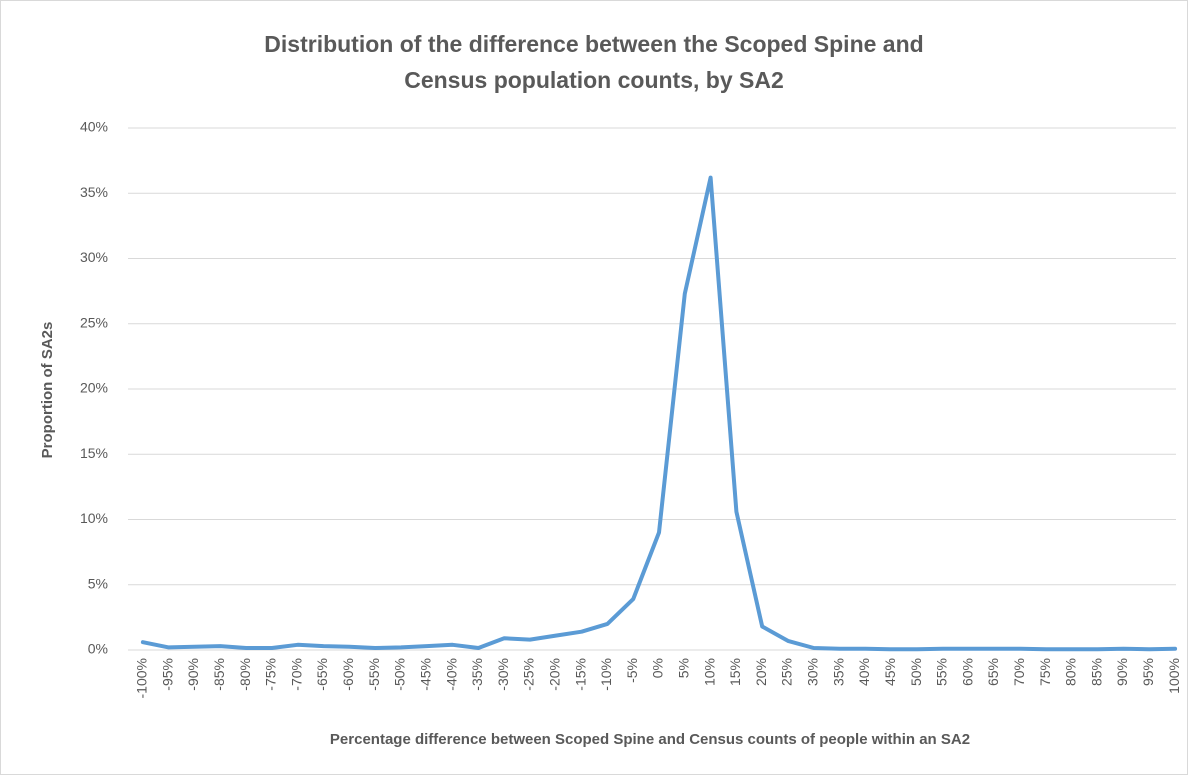 The height and width of the screenshot is (775, 1188). What do you see at coordinates (554, 674) in the screenshot?
I see `x-tick-label: -20%` at bounding box center [554, 674].